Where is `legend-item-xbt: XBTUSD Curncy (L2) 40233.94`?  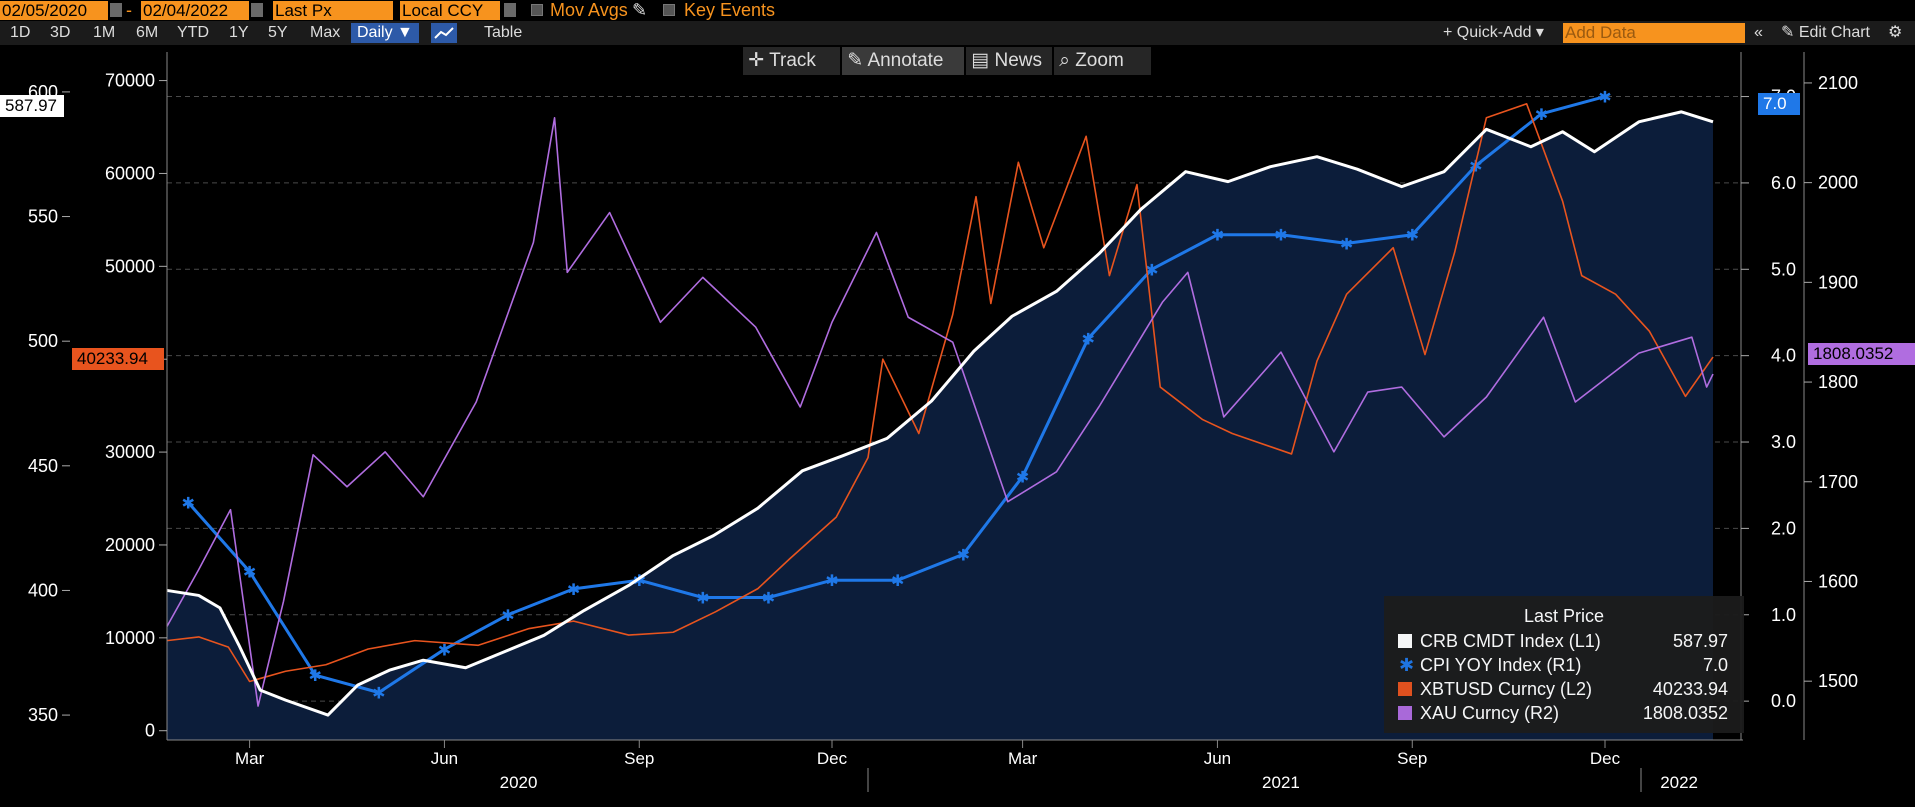
legend-item-xbt: XBTUSD Curncy (L2) 40233.94 is located at coordinates (1568, 689).